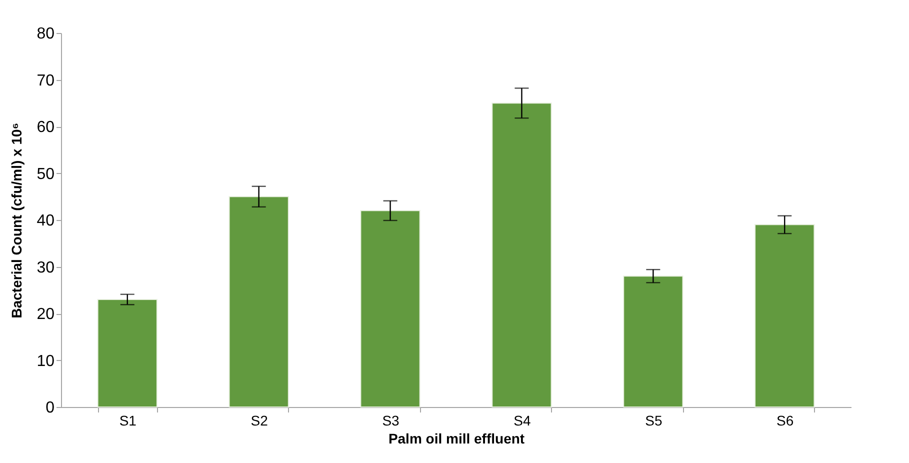 This screenshot has width=909, height=463. What do you see at coordinates (785, 420) in the screenshot?
I see `x-tick-label: S6` at bounding box center [785, 420].